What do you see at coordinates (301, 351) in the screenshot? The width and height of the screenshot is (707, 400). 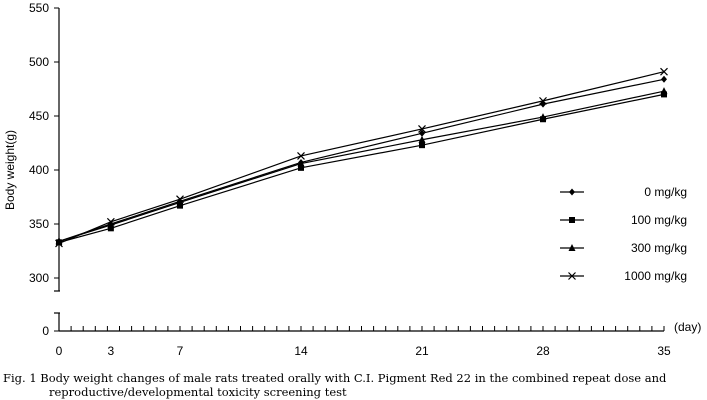 I see `x-tick-label: 14` at bounding box center [301, 351].